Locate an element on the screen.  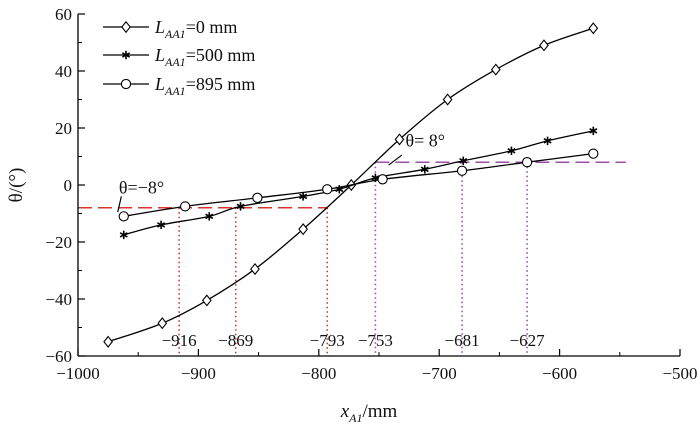
legend-label-1: LAA1=500 mm is located at coordinates (204, 57).